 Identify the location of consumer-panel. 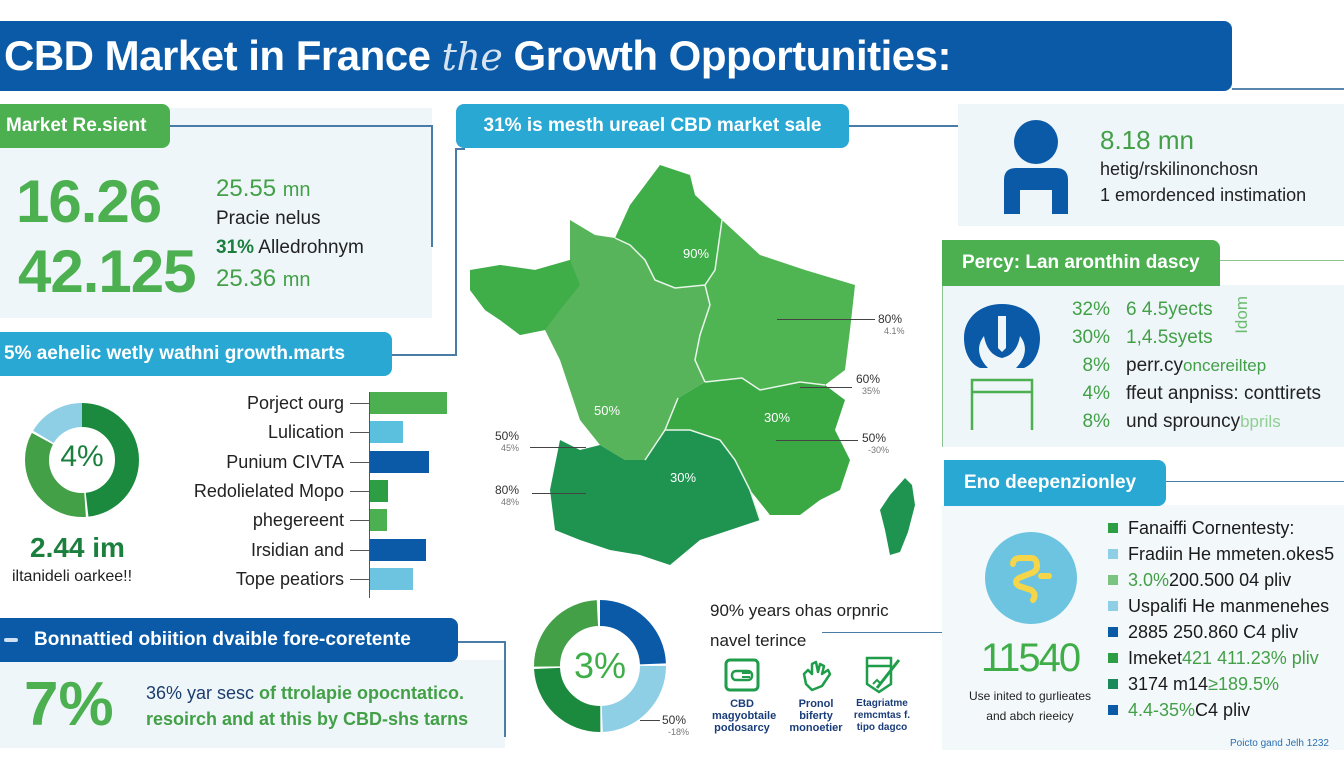
(1151, 165).